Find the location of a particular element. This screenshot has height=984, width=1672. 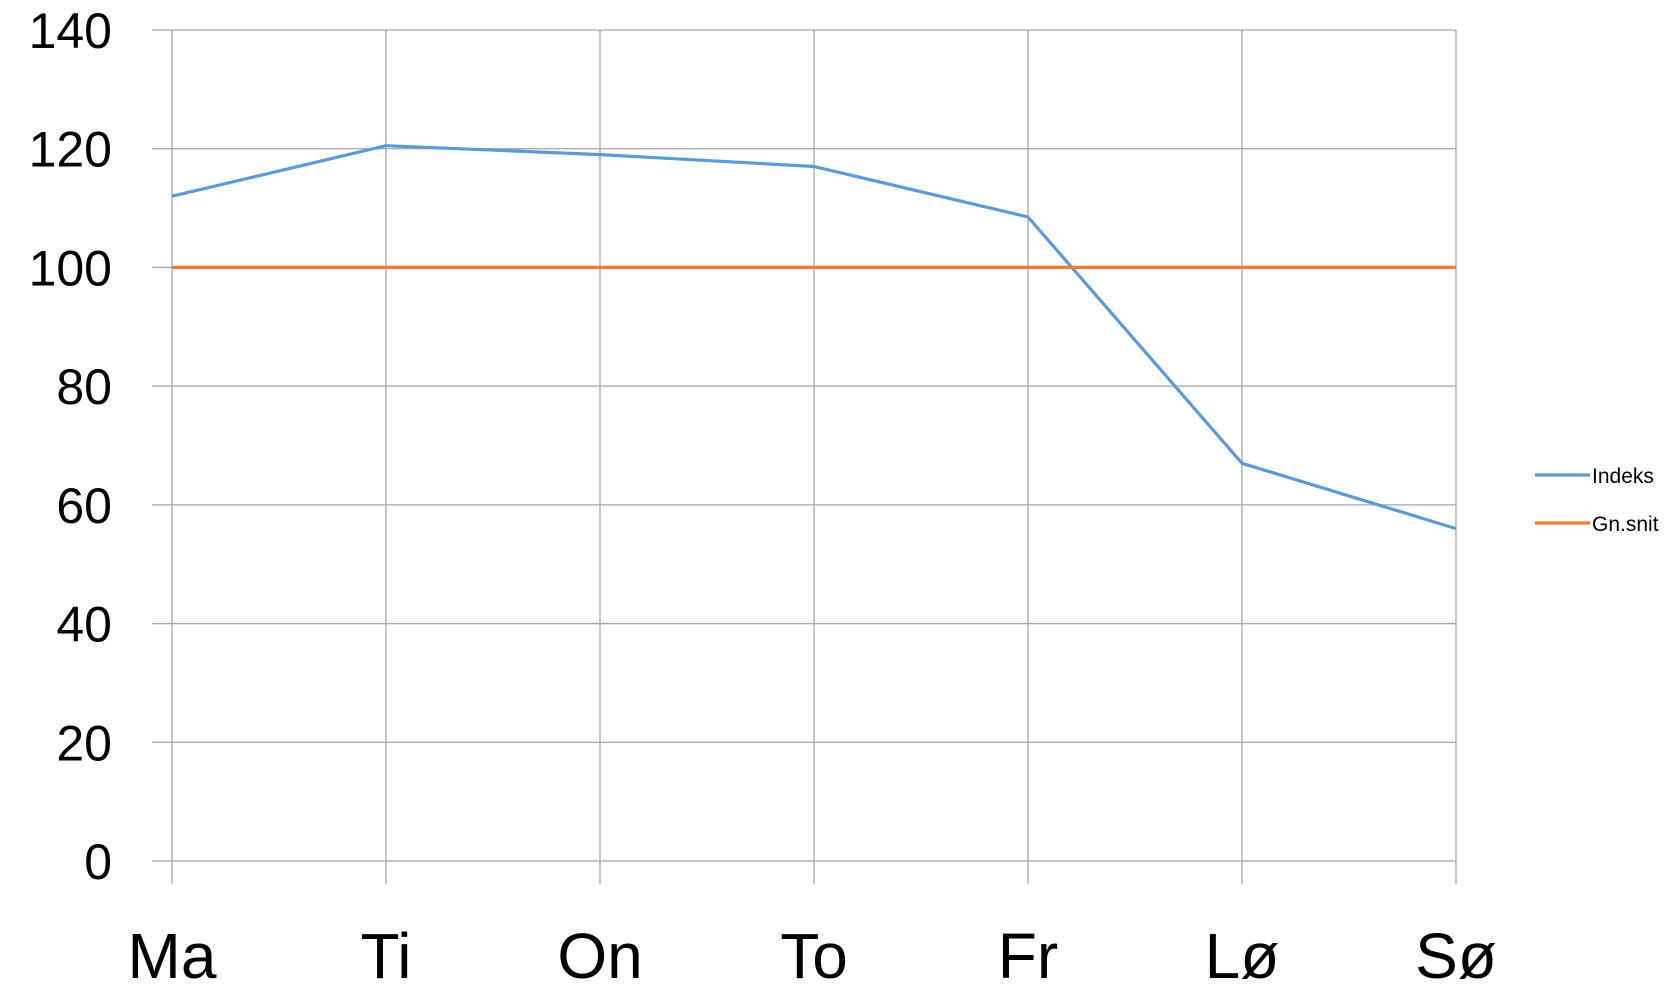

y-tick-label: 20 is located at coordinates (84, 743).